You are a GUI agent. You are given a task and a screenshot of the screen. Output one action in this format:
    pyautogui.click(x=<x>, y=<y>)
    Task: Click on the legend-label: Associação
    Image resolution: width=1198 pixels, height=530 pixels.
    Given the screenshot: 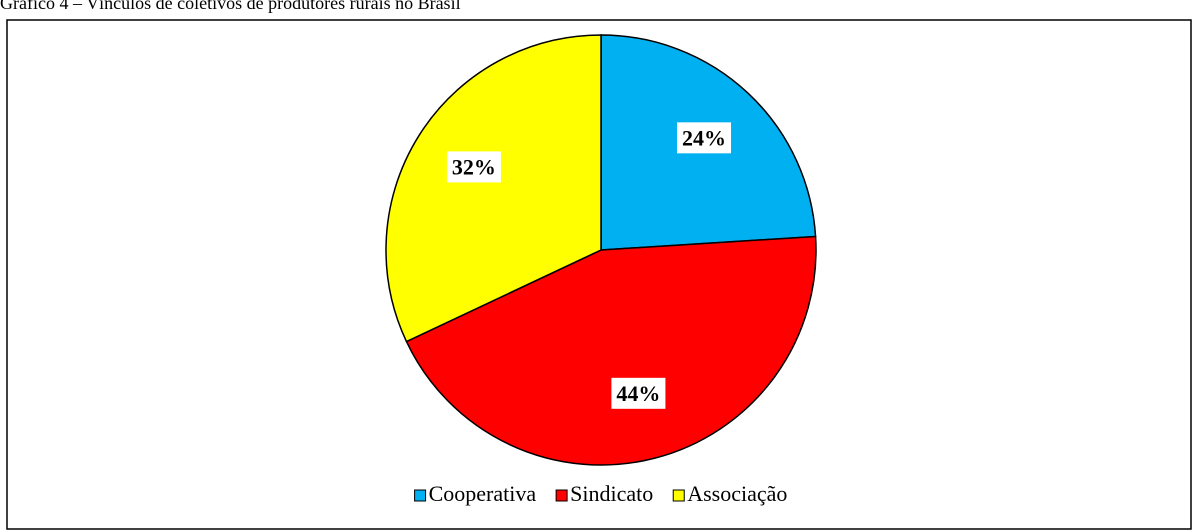 What is the action you would take?
    pyautogui.click(x=737, y=493)
    